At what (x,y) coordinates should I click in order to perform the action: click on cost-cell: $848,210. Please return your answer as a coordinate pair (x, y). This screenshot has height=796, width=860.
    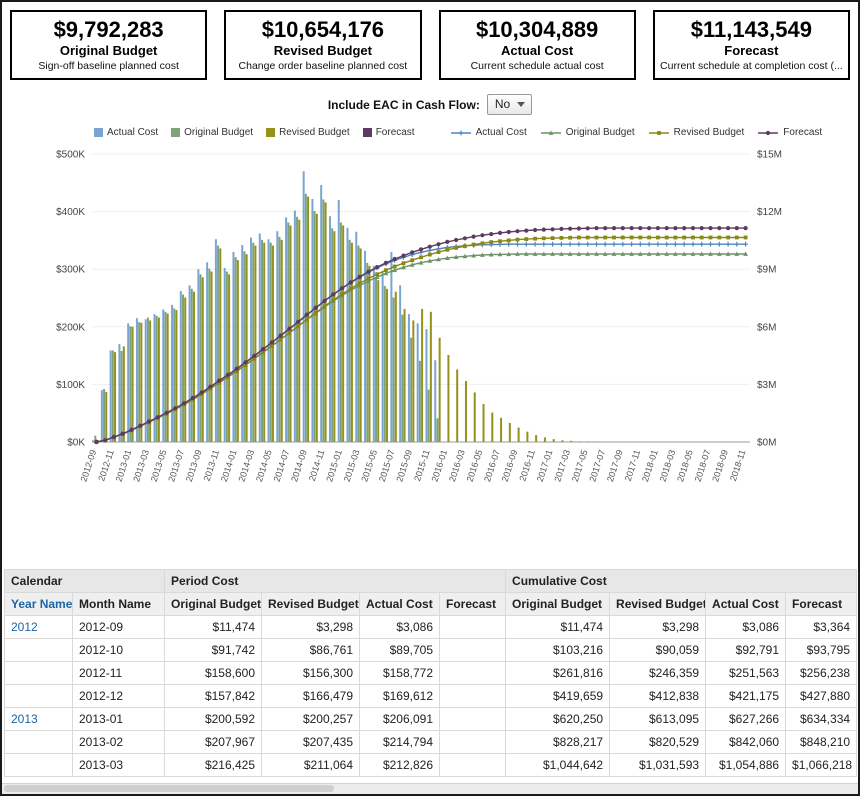
    Looking at the image, I should click on (821, 742).